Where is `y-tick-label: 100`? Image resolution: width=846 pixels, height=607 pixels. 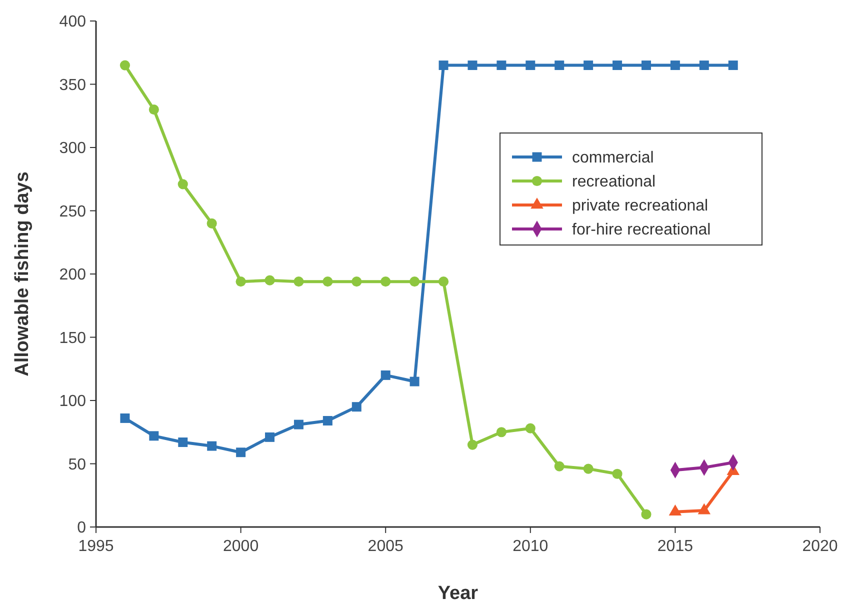
y-tick-label: 100 is located at coordinates (72, 401).